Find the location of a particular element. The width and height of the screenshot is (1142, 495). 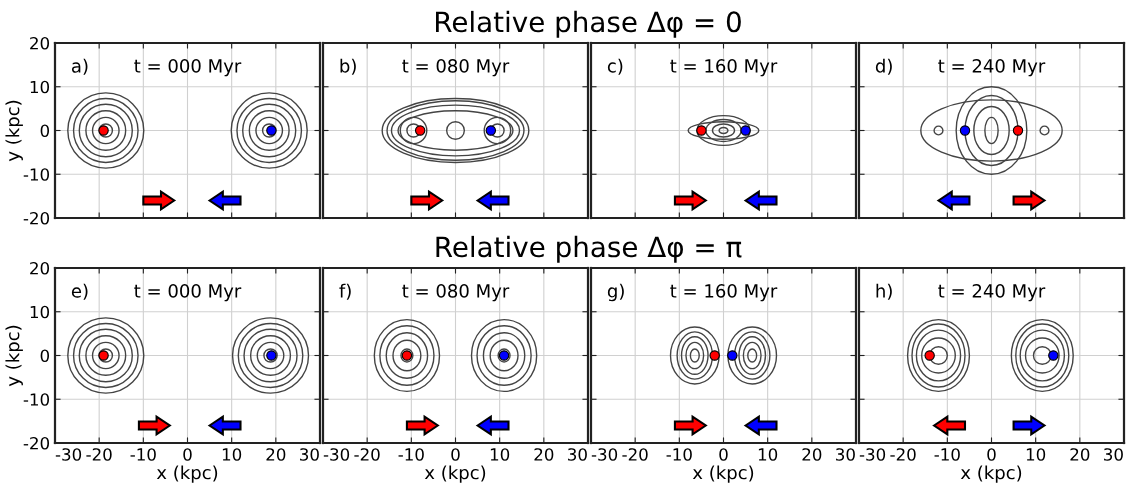

annotation: g) is located at coordinates (615, 292).